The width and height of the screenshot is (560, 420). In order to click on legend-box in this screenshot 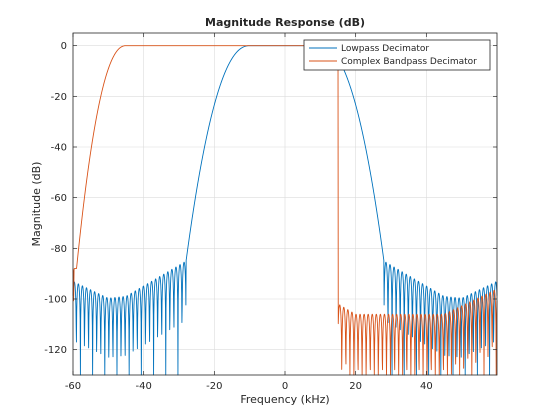, I will do `click(397, 55)`.